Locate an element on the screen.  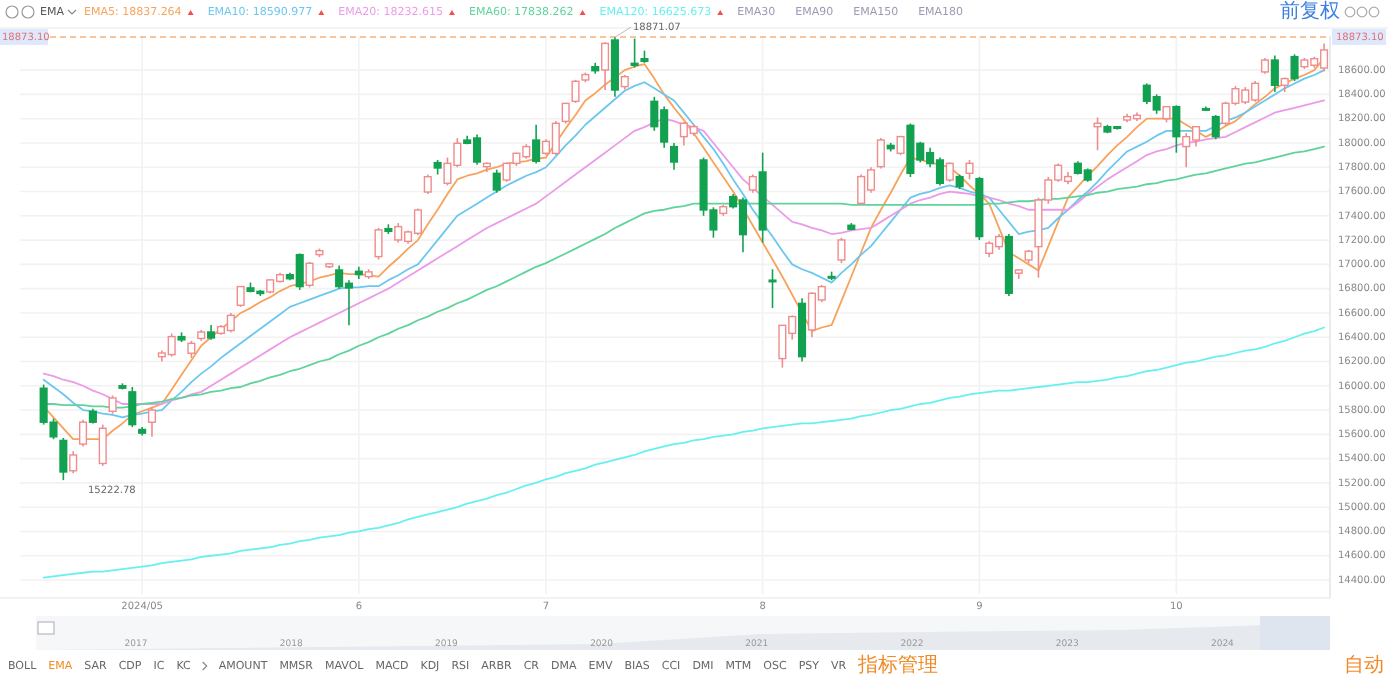
text: 前复权 is located at coordinates (1310, 12).